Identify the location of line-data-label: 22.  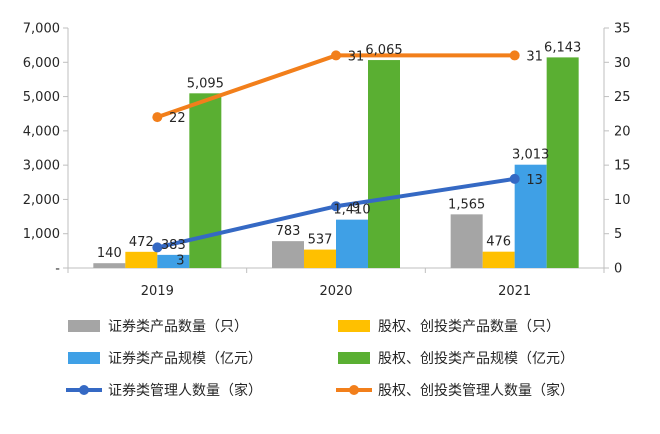
(177, 118).